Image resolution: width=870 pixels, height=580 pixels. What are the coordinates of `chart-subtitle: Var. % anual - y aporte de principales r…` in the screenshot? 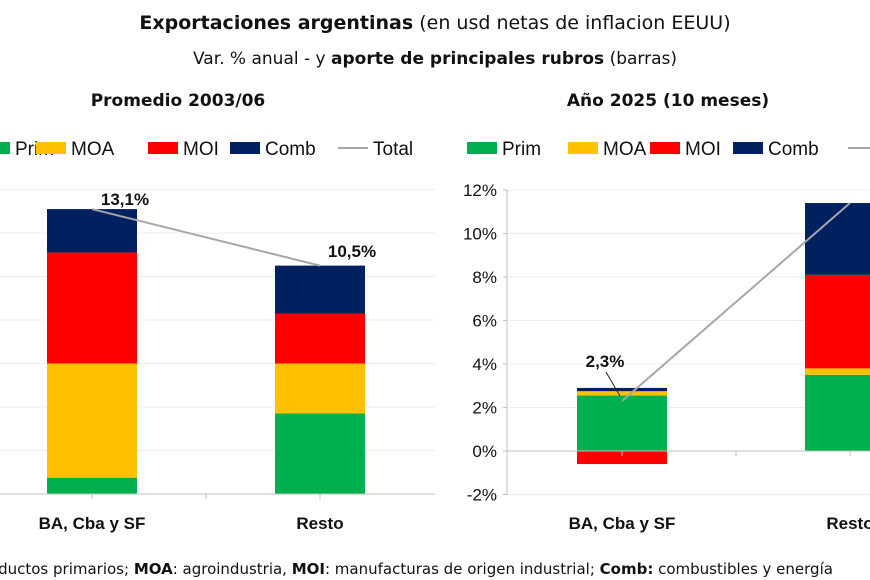 It's located at (435, 59).